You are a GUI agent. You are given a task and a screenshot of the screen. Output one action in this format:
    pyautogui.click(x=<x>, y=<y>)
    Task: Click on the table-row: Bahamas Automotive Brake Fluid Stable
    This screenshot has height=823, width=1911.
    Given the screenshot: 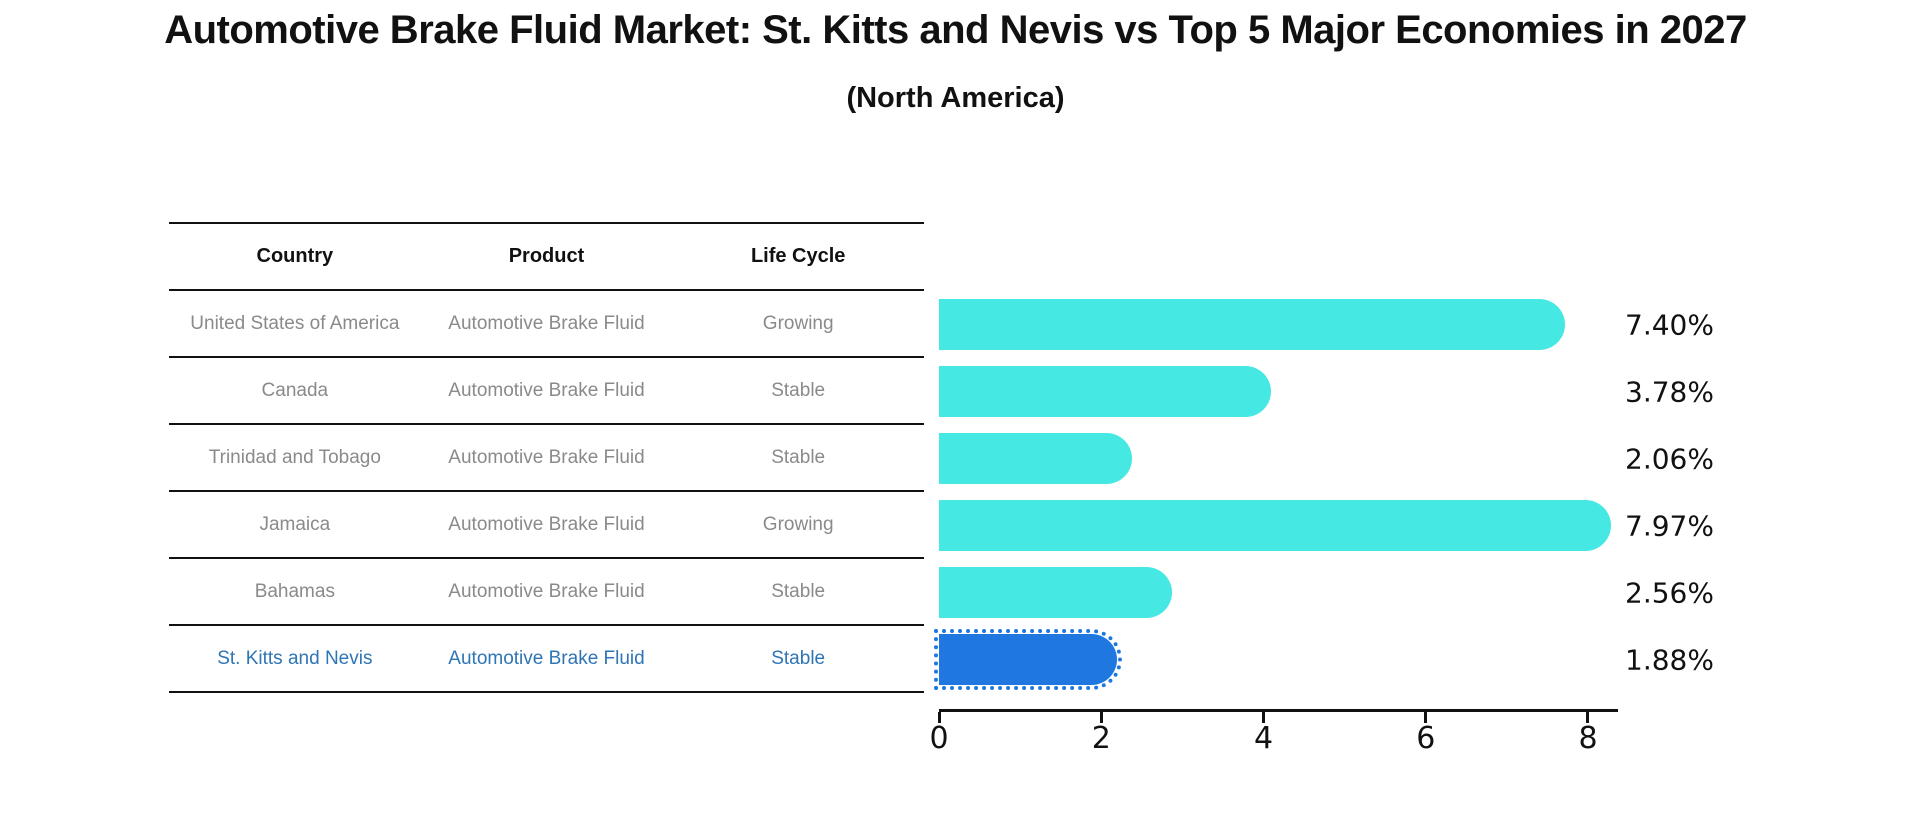 What is the action you would take?
    pyautogui.click(x=546, y=592)
    